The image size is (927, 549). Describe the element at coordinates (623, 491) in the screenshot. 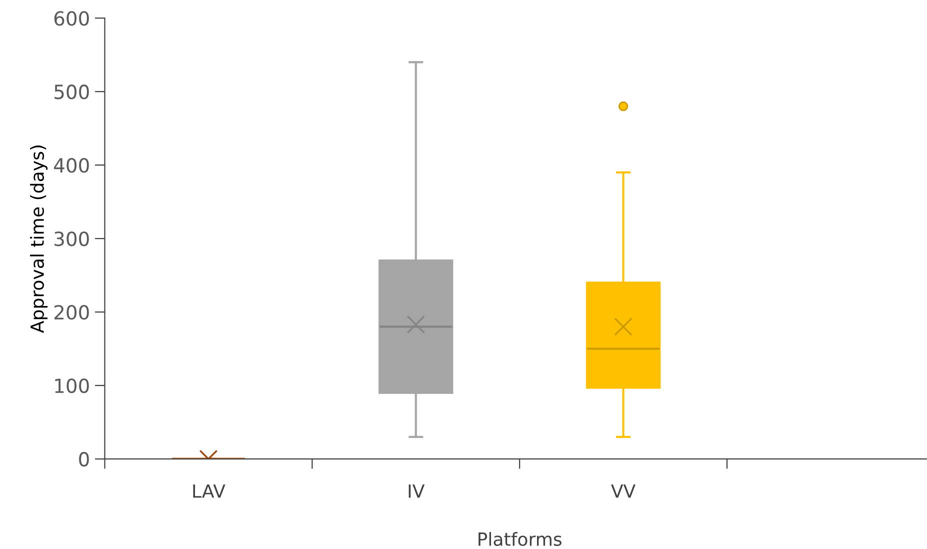

I see `x-tick-label: VV` at that location.